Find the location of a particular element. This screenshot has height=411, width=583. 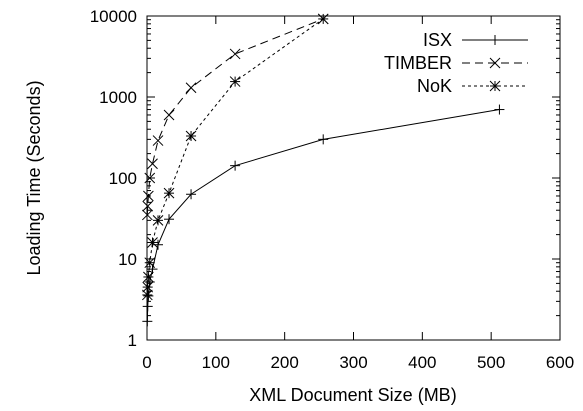

x-tick-label: 500 is located at coordinates (491, 362).